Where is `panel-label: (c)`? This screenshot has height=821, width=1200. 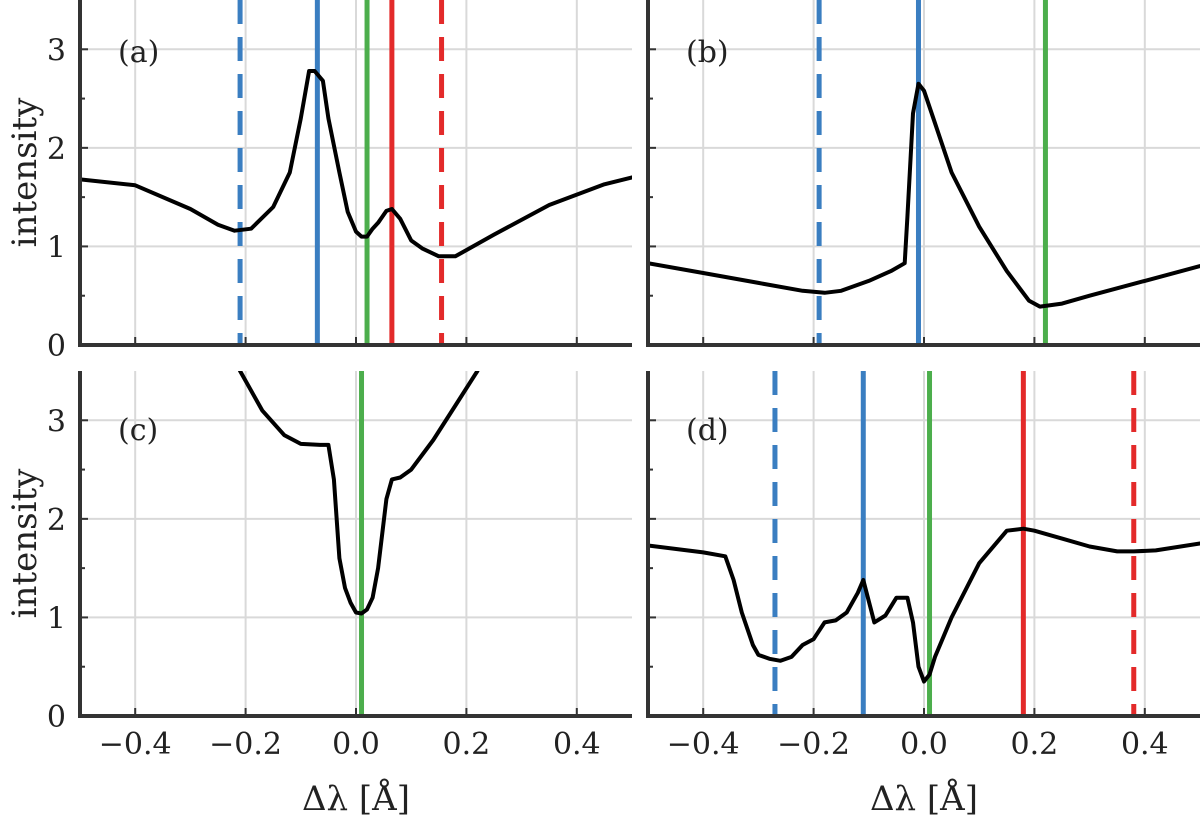 panel-label: (c) is located at coordinates (138, 430).